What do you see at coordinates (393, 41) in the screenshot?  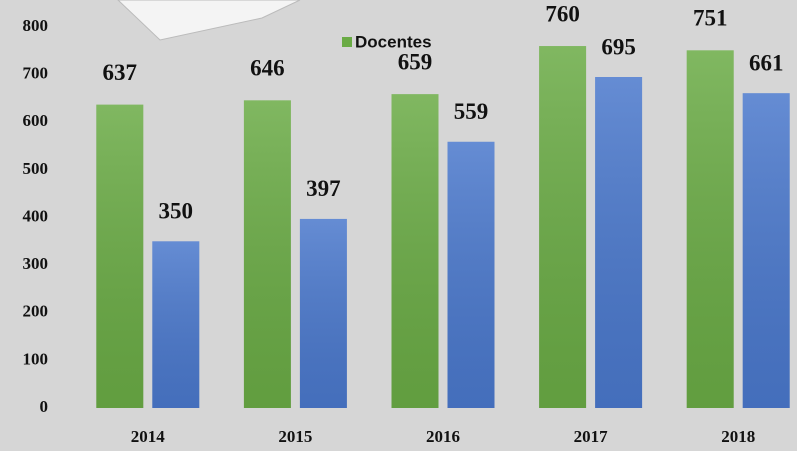 I see `legend-label: Docentes` at bounding box center [393, 41].